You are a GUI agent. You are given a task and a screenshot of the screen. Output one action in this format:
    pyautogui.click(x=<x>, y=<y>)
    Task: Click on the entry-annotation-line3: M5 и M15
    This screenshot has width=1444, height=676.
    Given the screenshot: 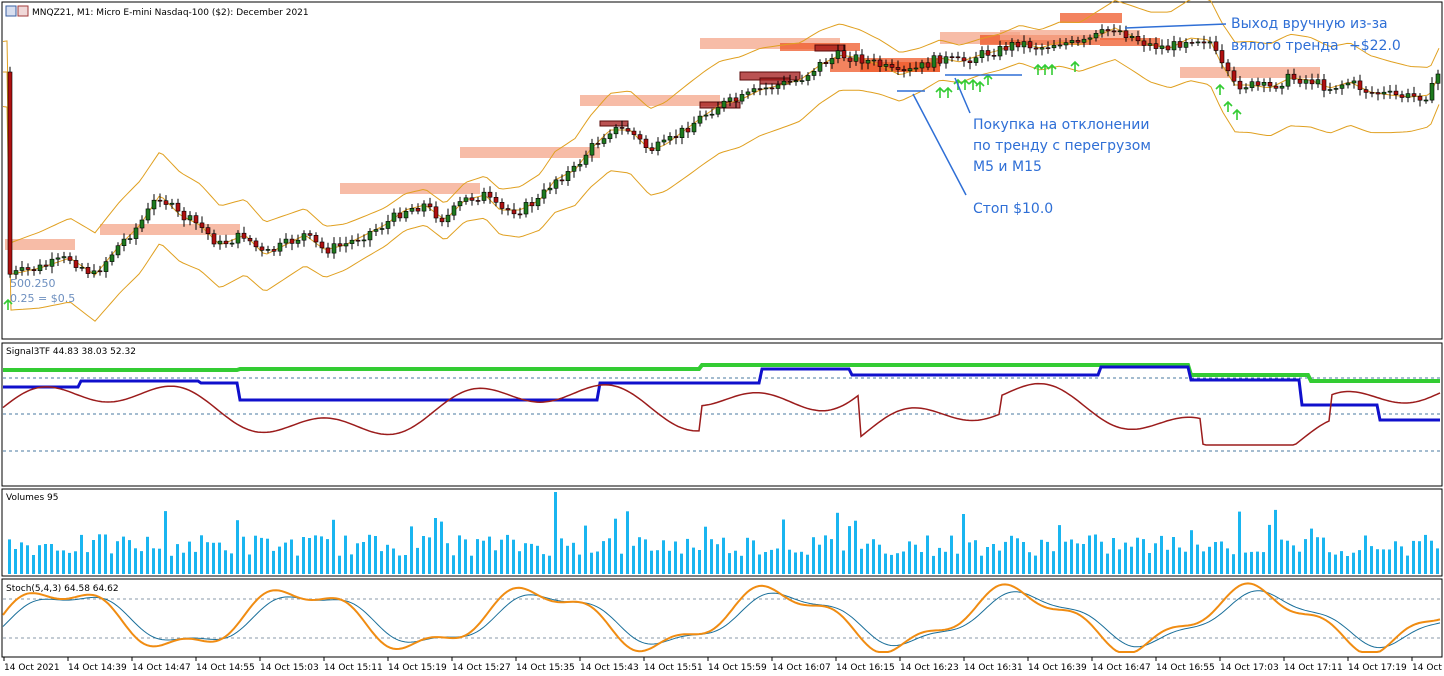 What is the action you would take?
    pyautogui.click(x=1007, y=167)
    